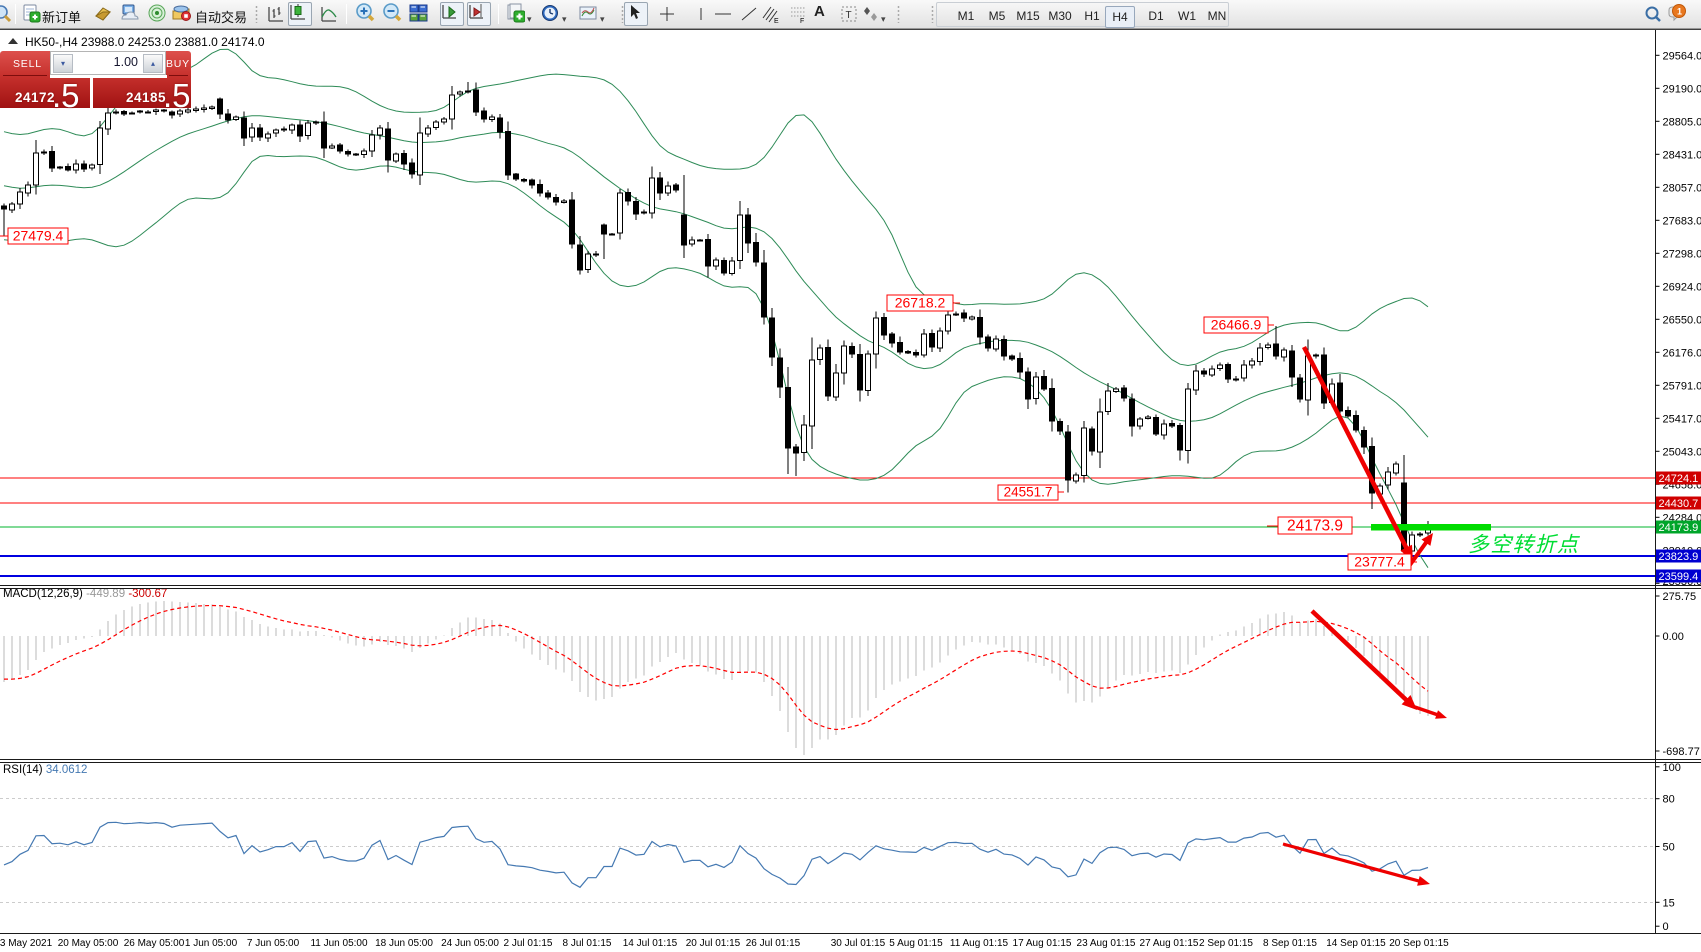  I want to click on svg-text: 多空转折点, so click(1524, 545).